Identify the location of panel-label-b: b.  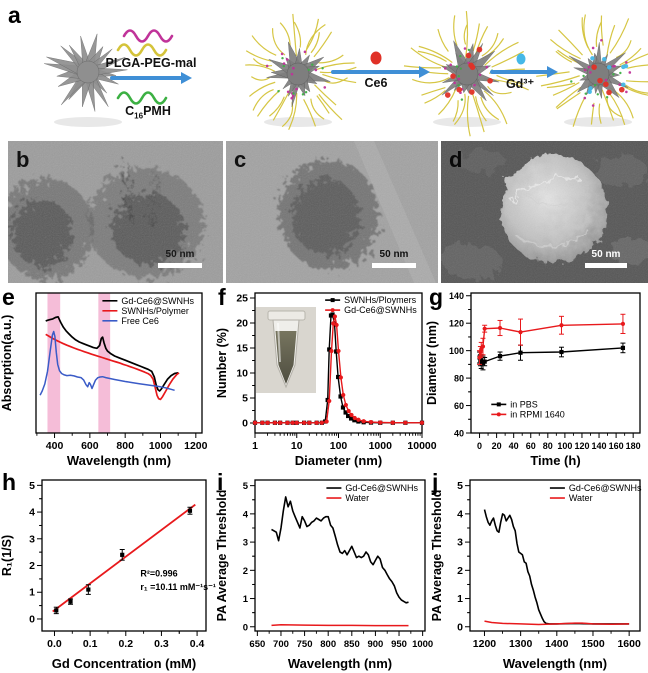
(22, 159).